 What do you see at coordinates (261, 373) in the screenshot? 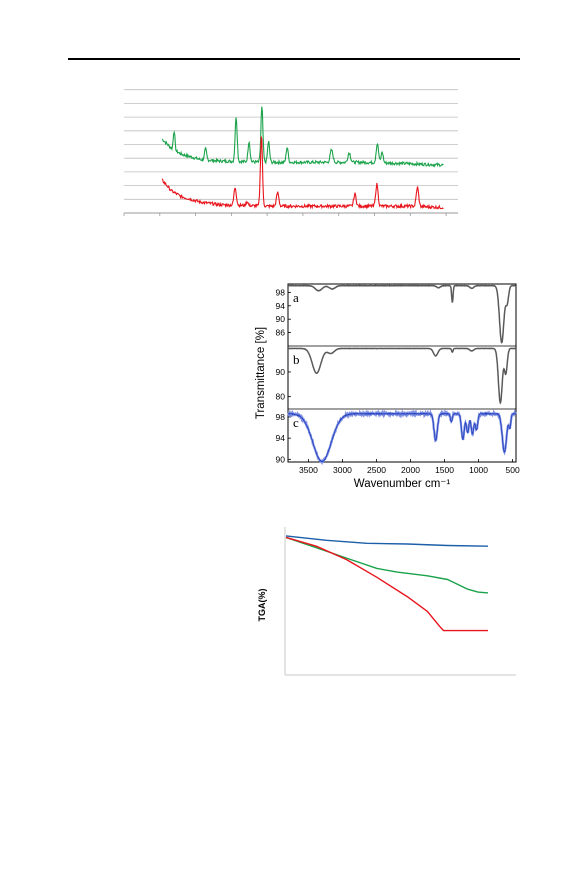
I see `ftir-y-axis-label: Transmittance [%]` at bounding box center [261, 373].